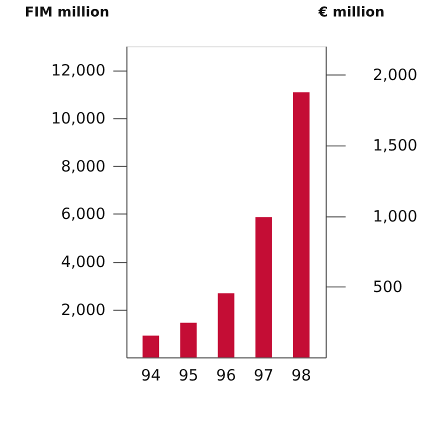 The height and width of the screenshot is (421, 422). I want to click on y2-axis-title: € million, so click(351, 12).